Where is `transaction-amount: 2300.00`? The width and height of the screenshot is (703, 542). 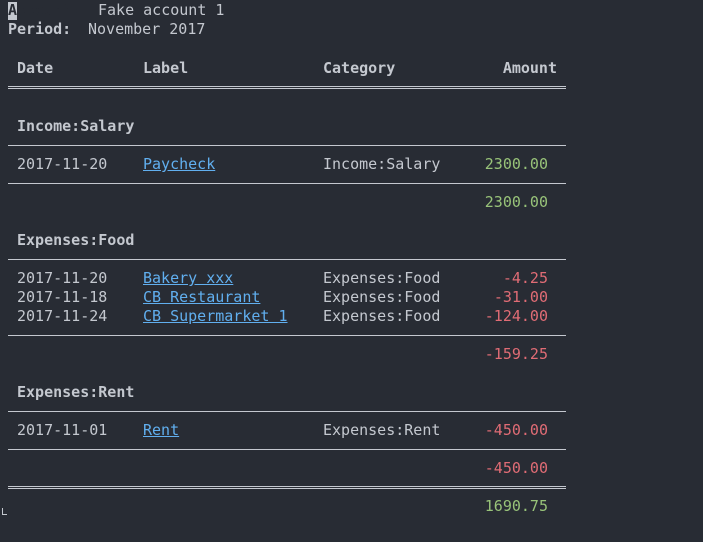
transaction-amount: 2300.00 is located at coordinates (516, 164).